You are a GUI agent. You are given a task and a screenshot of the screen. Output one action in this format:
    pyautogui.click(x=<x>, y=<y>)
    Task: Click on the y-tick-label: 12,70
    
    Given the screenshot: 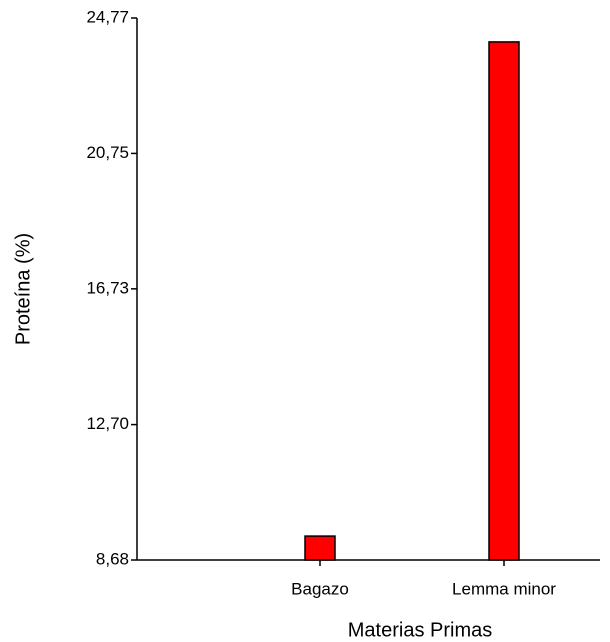 What is the action you would take?
    pyautogui.click(x=107, y=423)
    